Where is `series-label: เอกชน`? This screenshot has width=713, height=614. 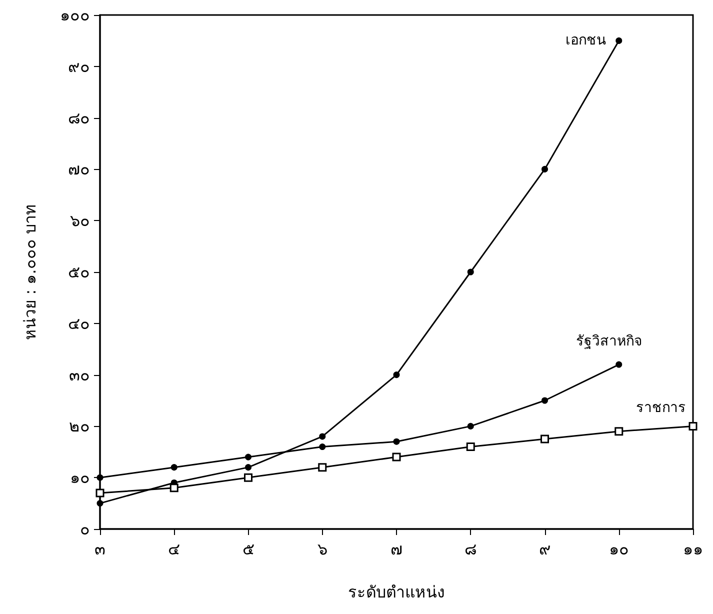 series-label: เอกชน is located at coordinates (586, 40).